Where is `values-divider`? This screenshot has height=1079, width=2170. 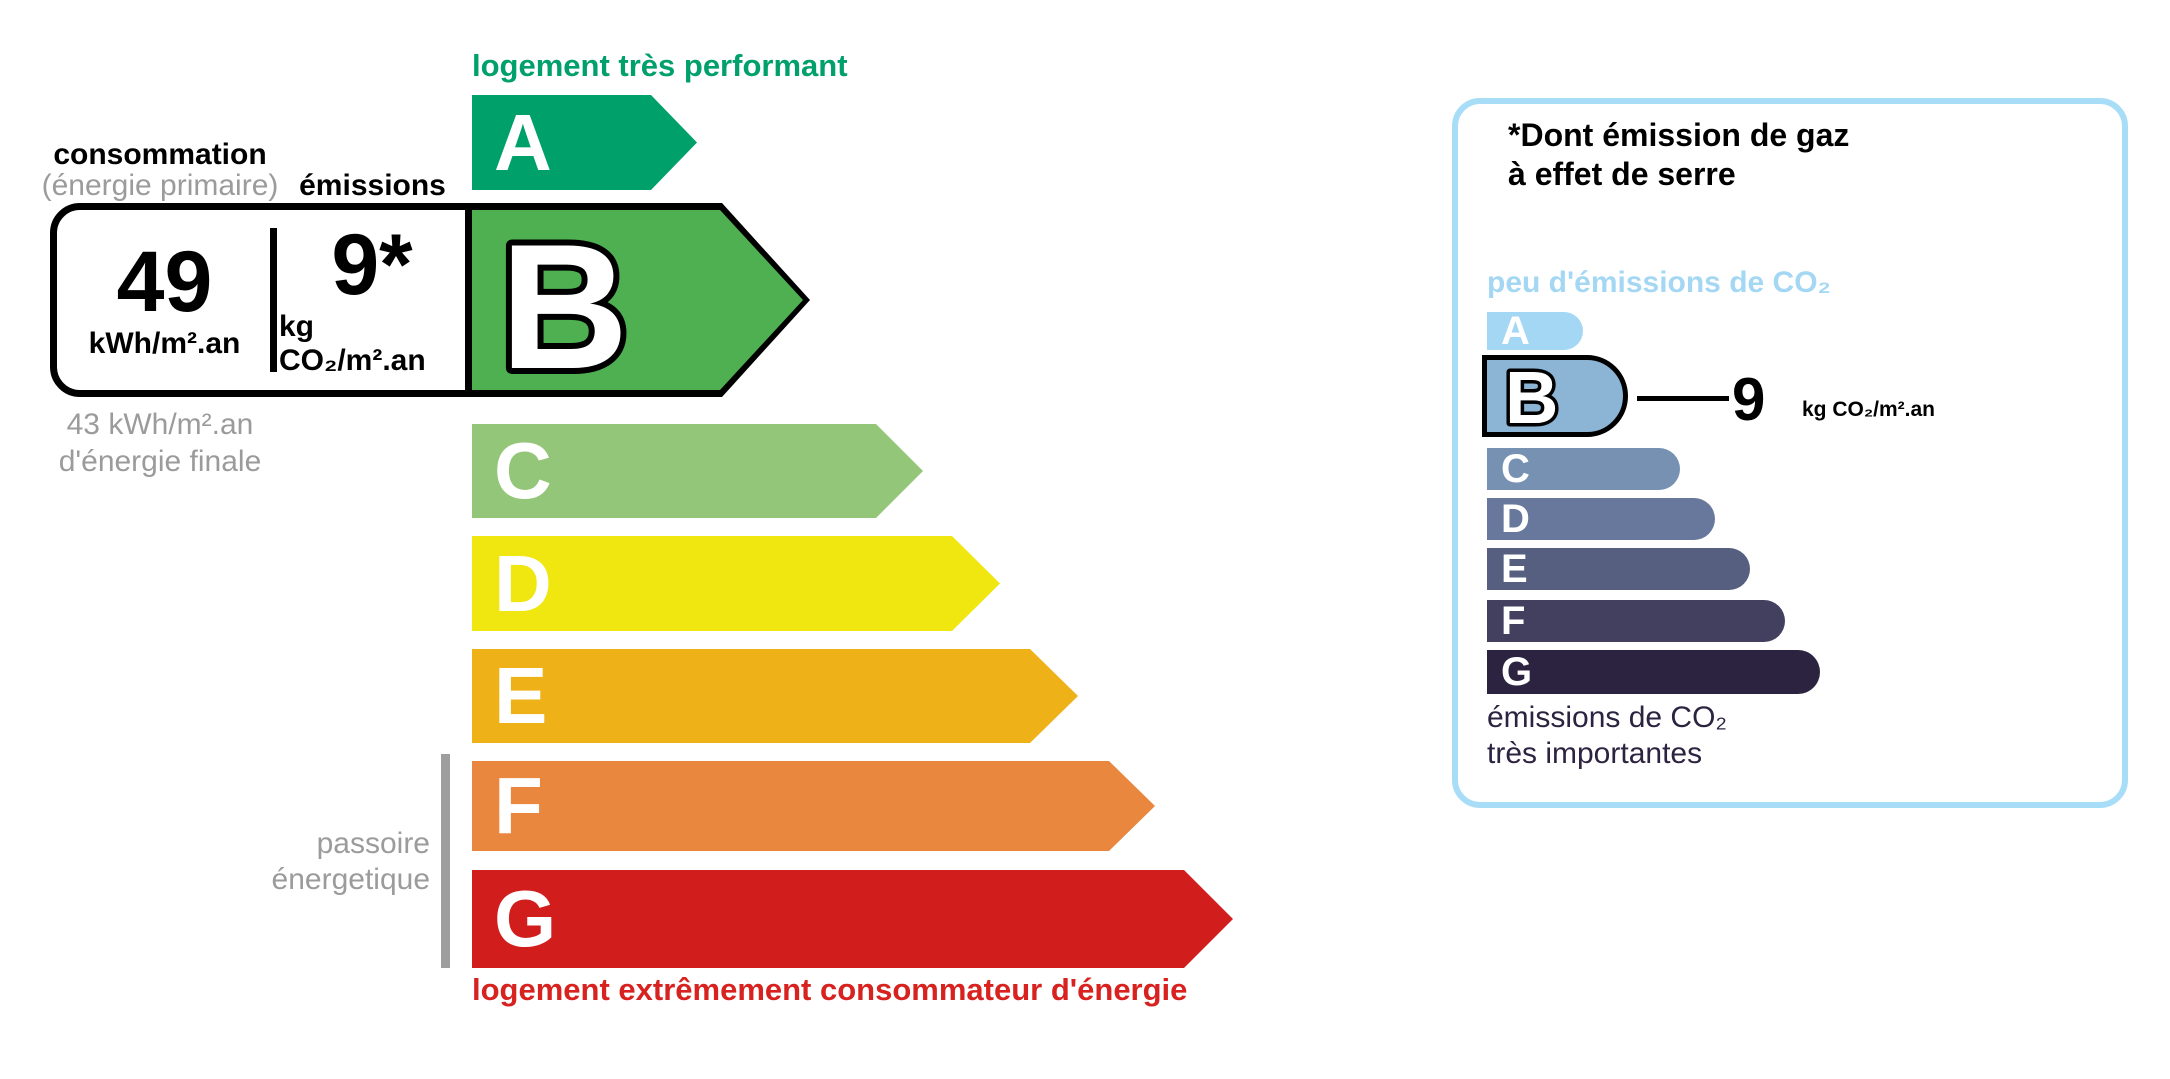 values-divider is located at coordinates (273, 300).